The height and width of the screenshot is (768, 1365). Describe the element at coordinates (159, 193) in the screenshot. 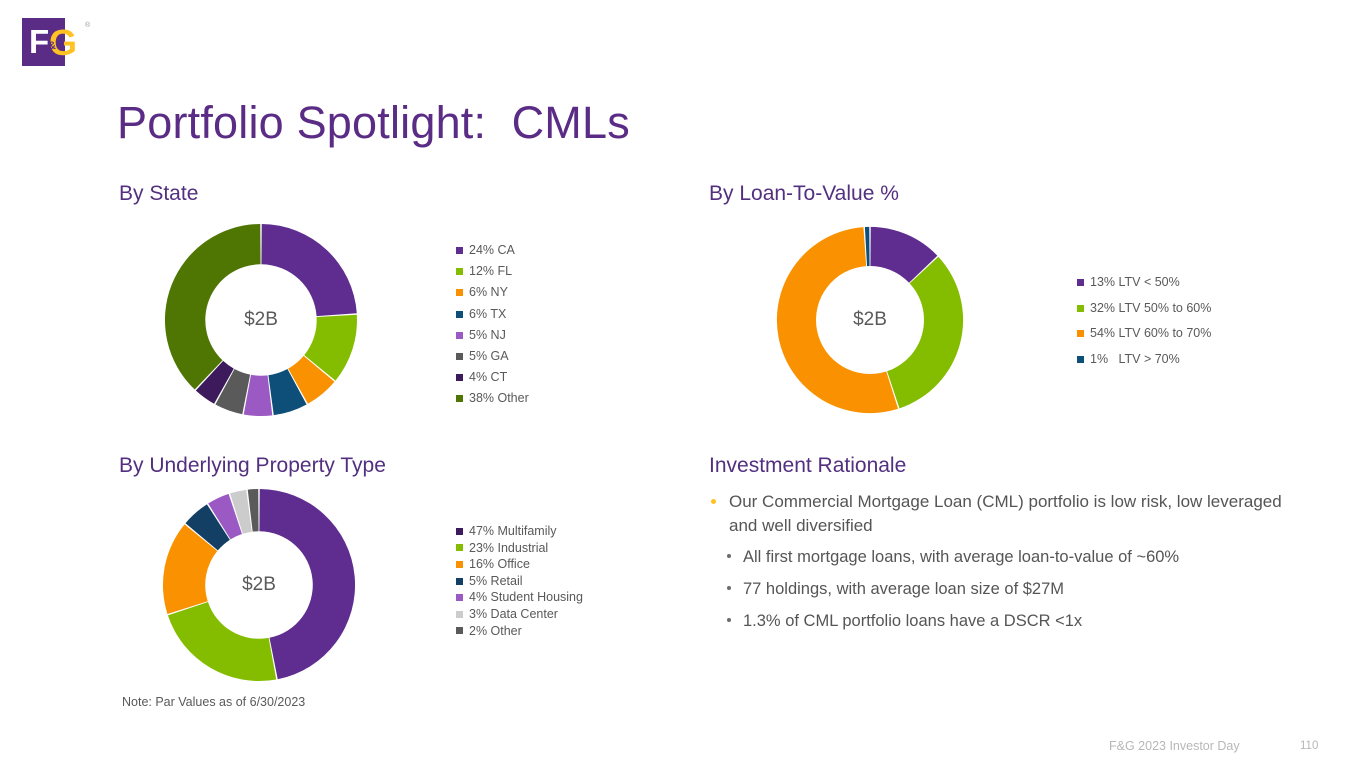

I see `heading-by-state: By State` at that location.